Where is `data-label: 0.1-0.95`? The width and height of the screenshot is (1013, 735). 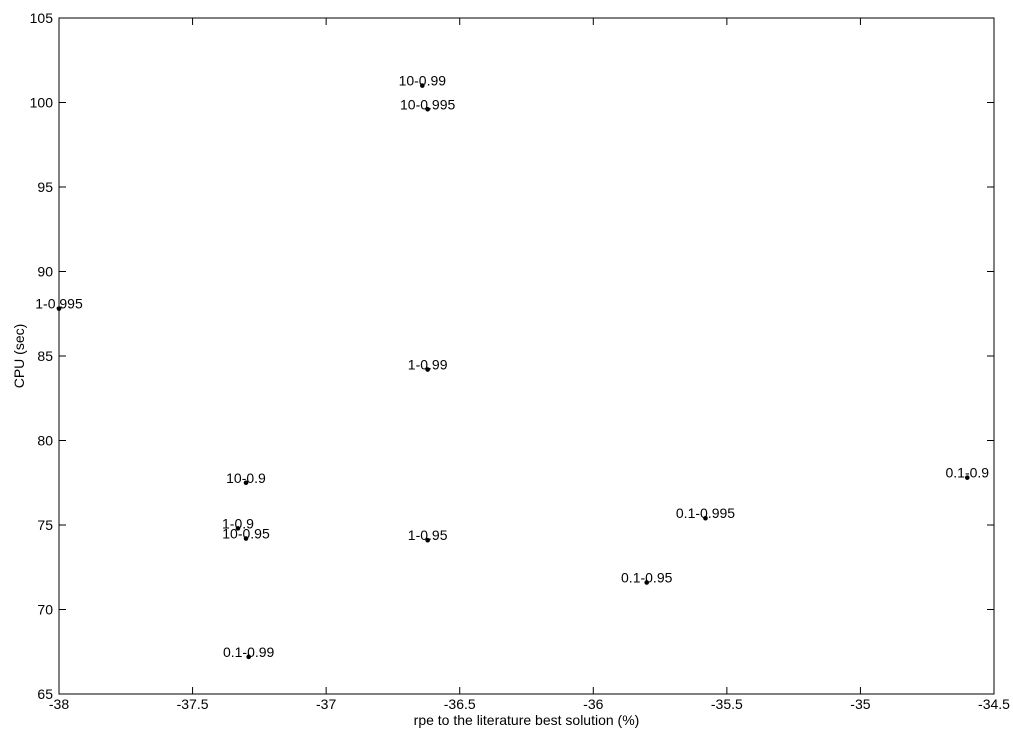 data-label: 0.1-0.95 is located at coordinates (647, 577).